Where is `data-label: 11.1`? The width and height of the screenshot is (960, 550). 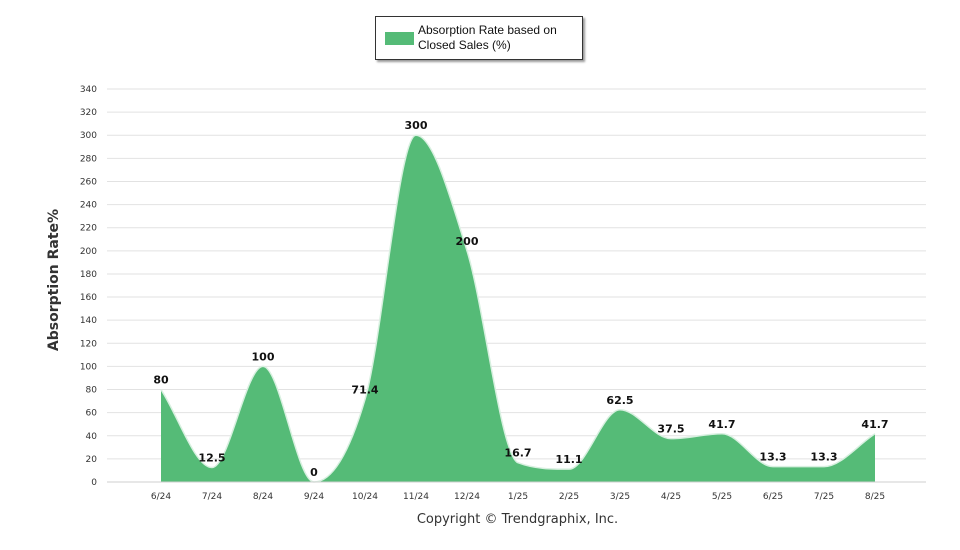 data-label: 11.1 is located at coordinates (568, 459).